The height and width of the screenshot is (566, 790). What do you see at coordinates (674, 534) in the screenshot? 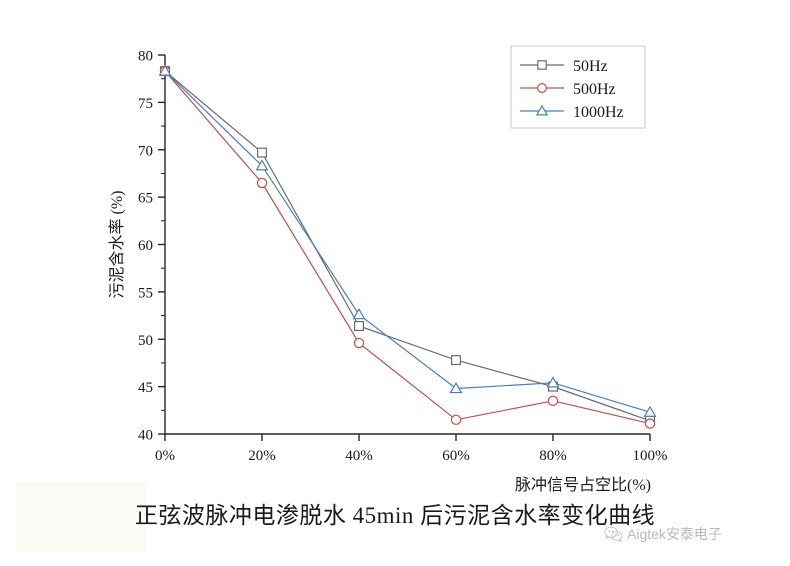
I see `watermark-text: Aigtek安泰电子` at bounding box center [674, 534].